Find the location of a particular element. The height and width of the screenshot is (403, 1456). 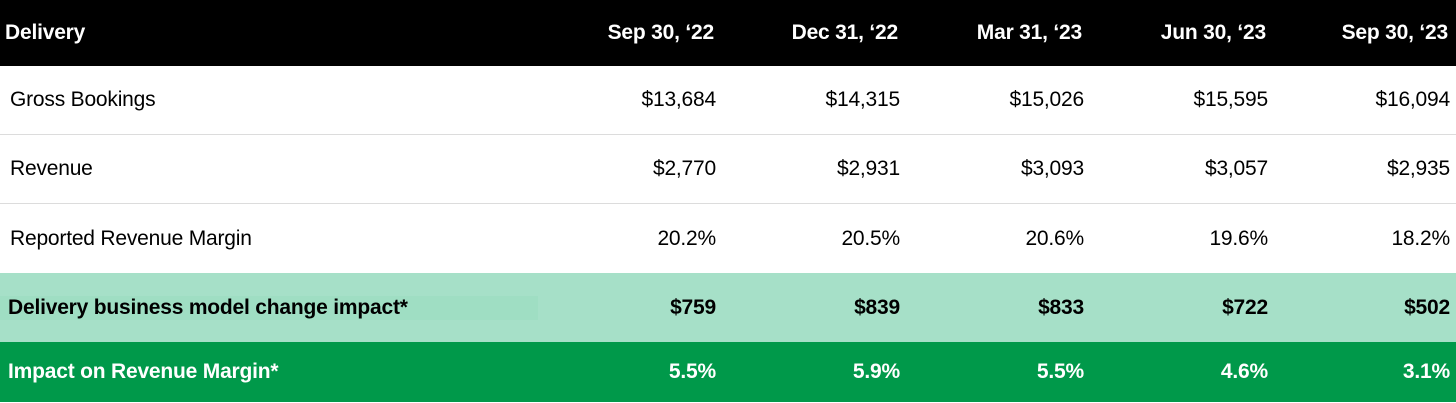

column-header: Dec 31, ‘22 is located at coordinates (845, 32).